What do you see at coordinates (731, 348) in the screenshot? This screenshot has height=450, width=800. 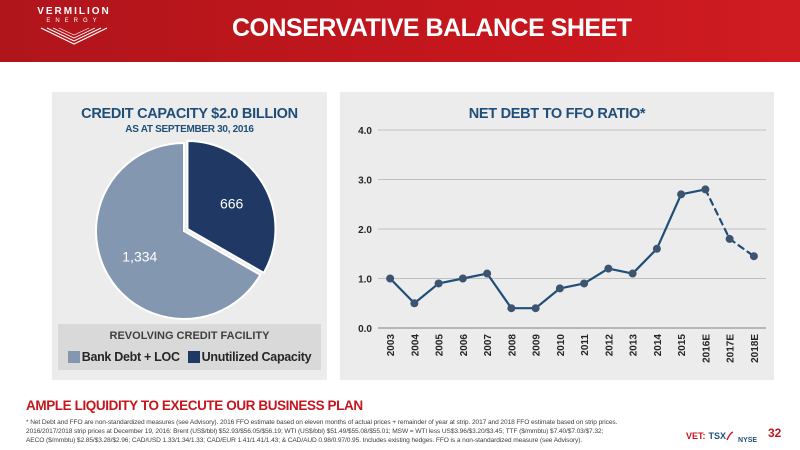 I see `x-tick-label: 2017E` at bounding box center [731, 348].